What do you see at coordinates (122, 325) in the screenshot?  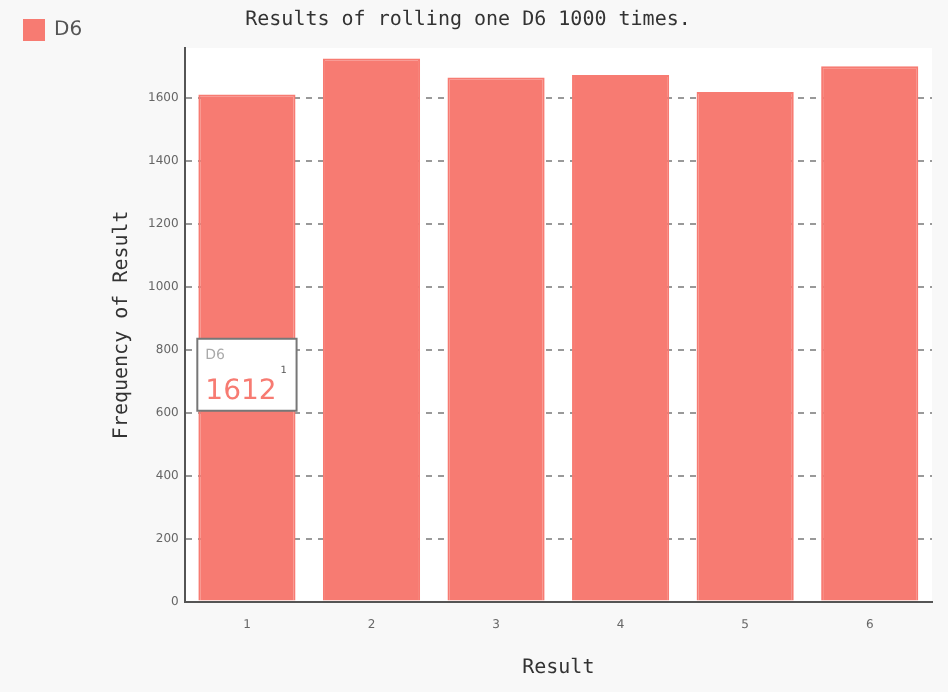 I see `y-axis-title: Frequency of Result` at bounding box center [122, 325].